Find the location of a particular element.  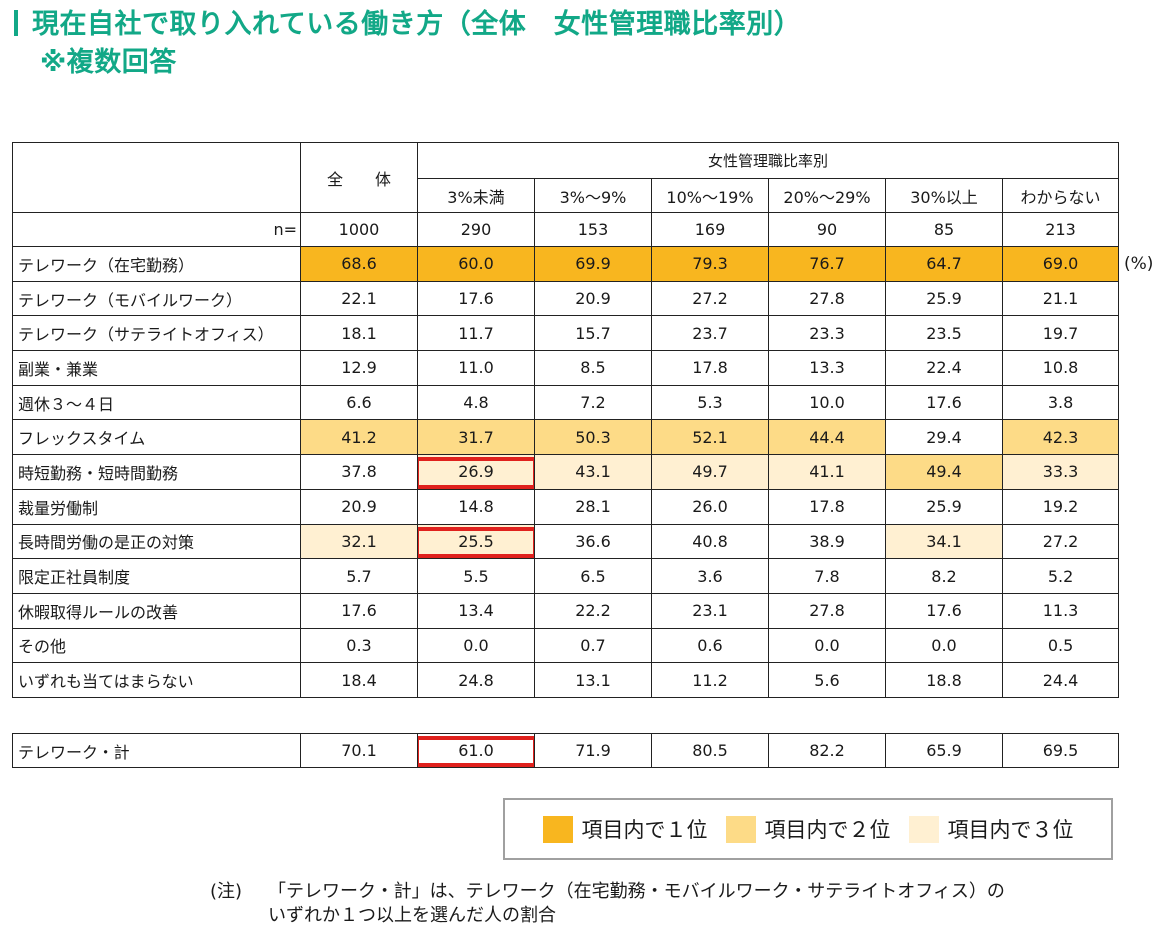

value-cell: 34.1 is located at coordinates (944, 541).